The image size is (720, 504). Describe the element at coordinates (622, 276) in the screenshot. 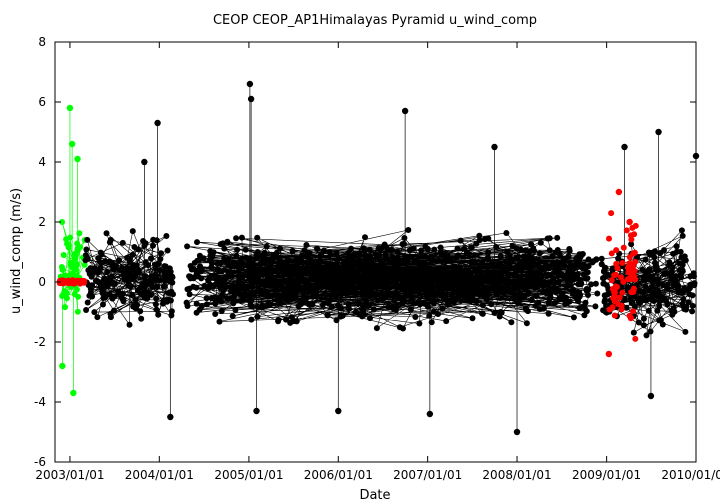

I see `series-2-points` at that location.